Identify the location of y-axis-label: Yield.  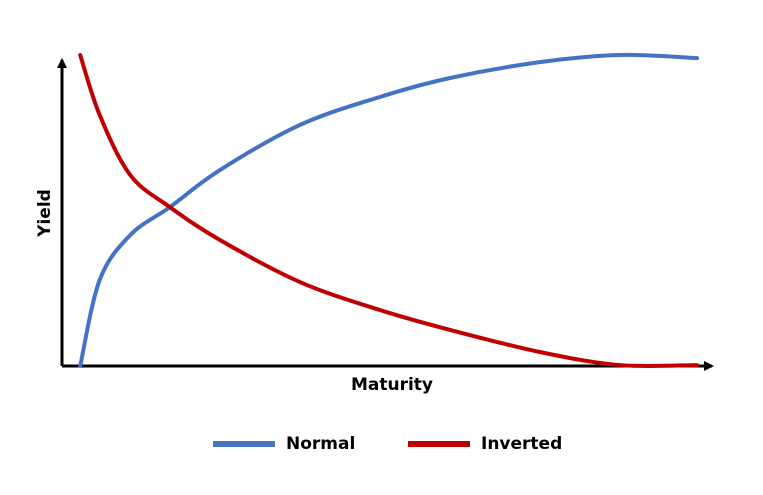
(45, 213).